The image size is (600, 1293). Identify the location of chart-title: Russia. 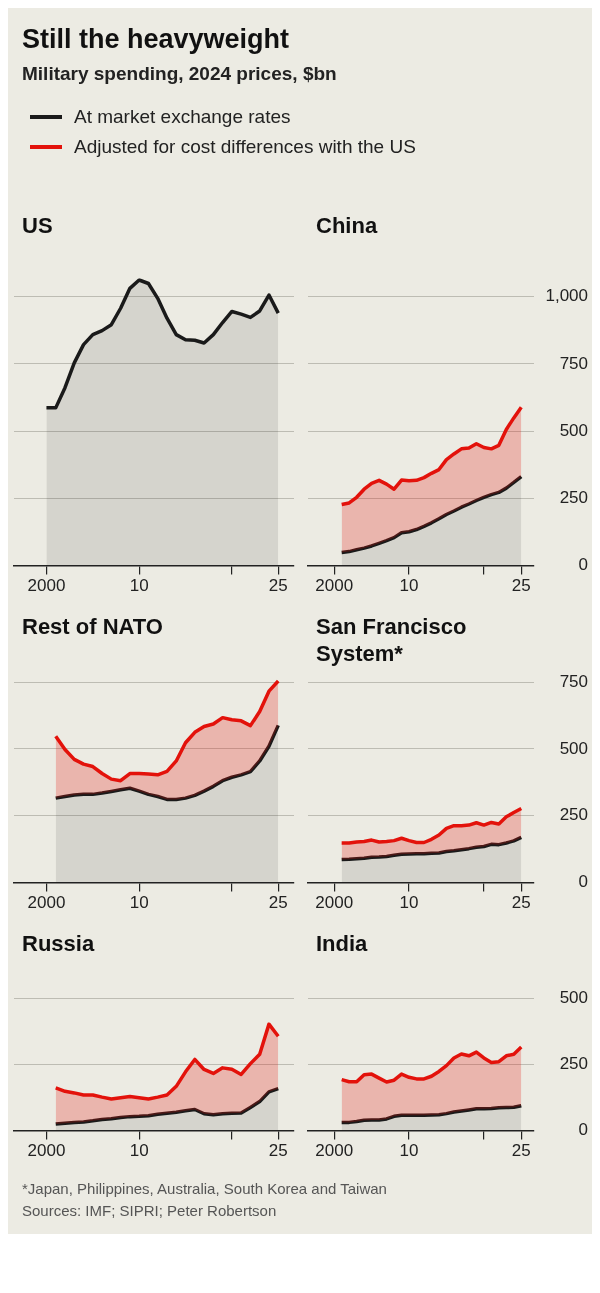
(58, 944).